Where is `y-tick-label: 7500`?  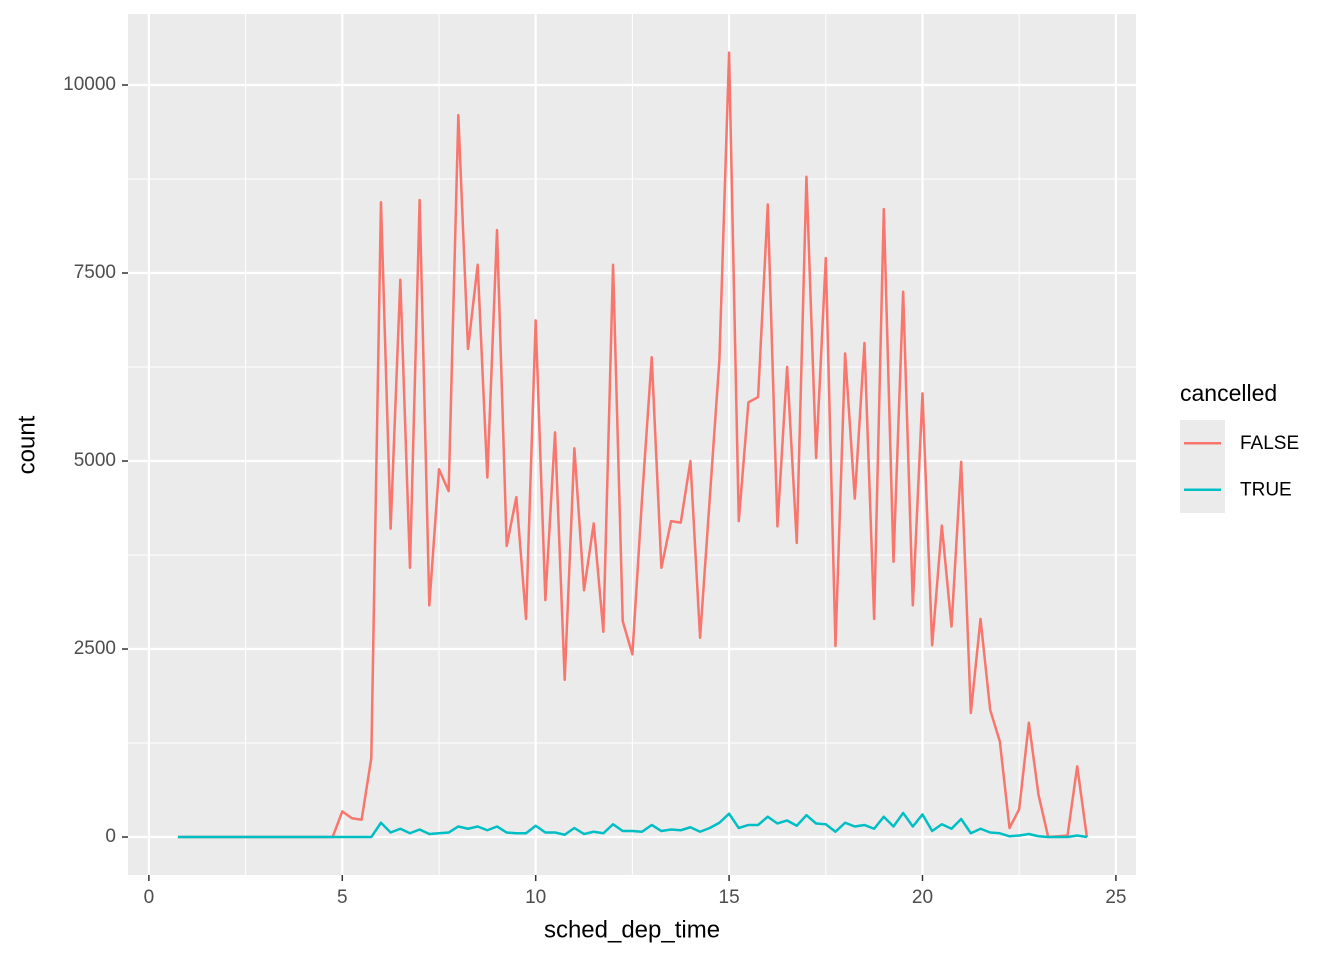
y-tick-label: 7500 is located at coordinates (95, 272).